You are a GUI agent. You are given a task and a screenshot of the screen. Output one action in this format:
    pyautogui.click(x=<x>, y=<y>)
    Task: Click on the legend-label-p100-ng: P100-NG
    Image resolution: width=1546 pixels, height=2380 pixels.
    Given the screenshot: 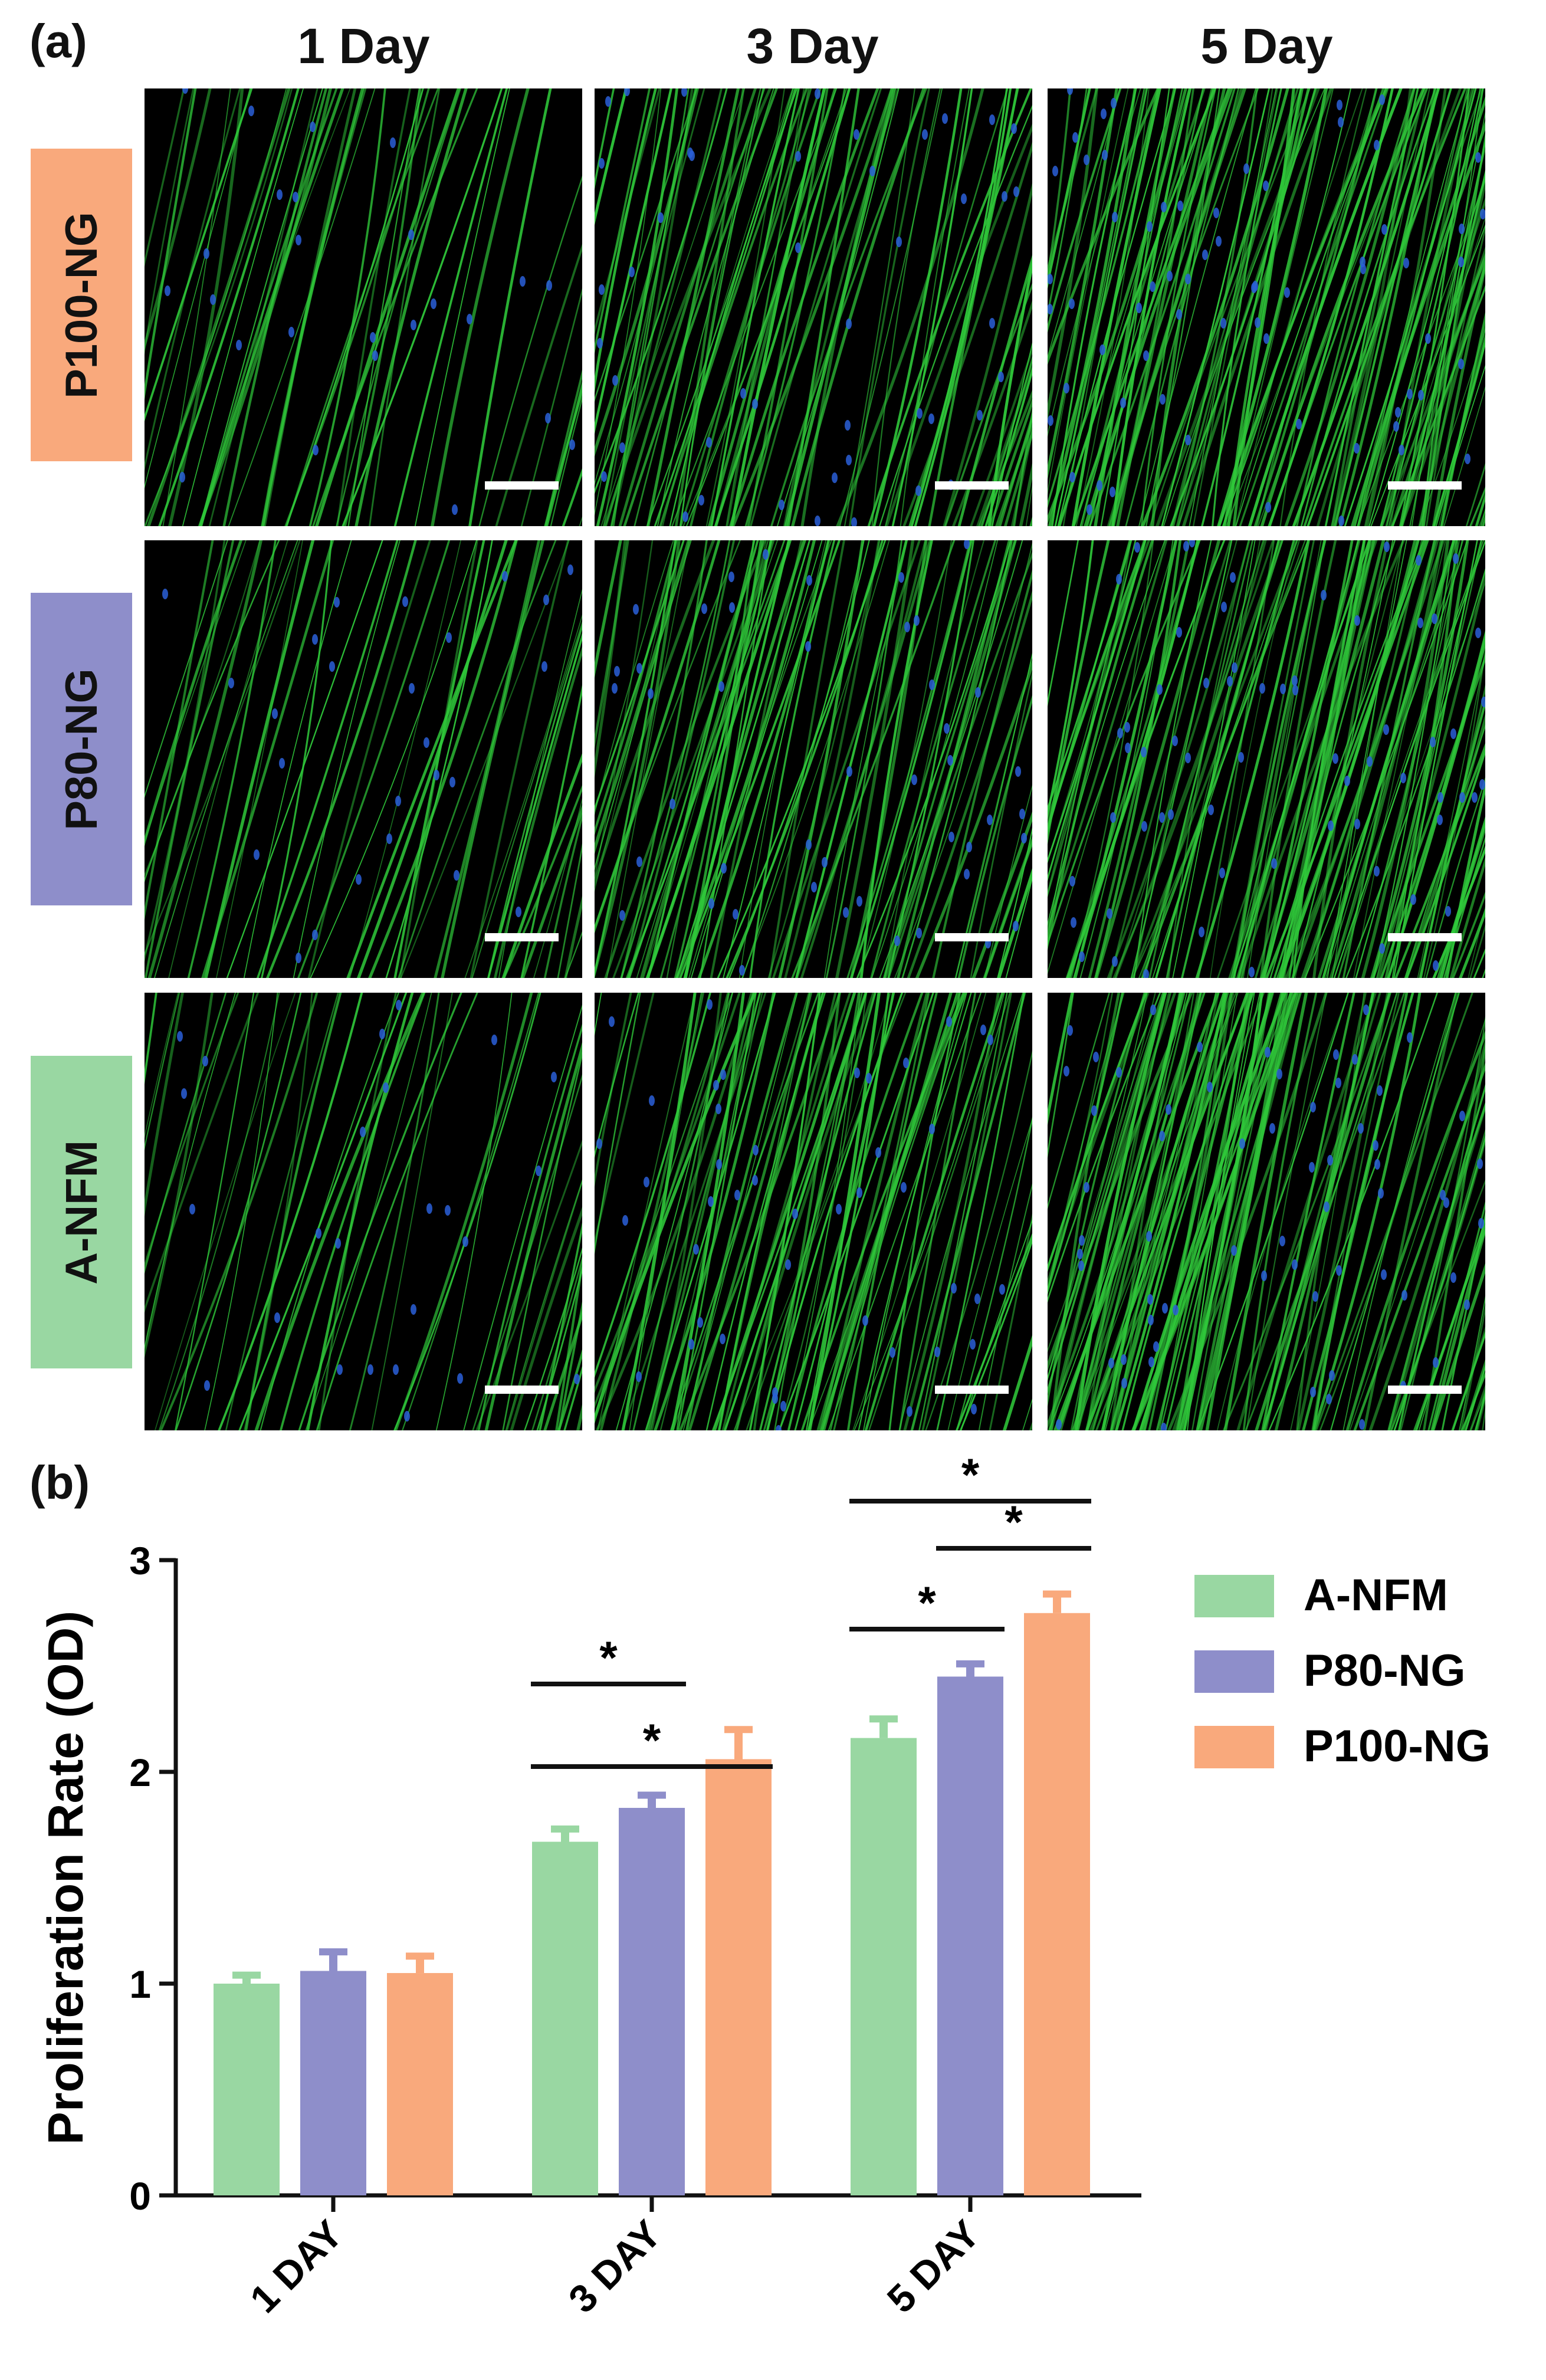 What is the action you would take?
    pyautogui.click(x=1397, y=1746)
    